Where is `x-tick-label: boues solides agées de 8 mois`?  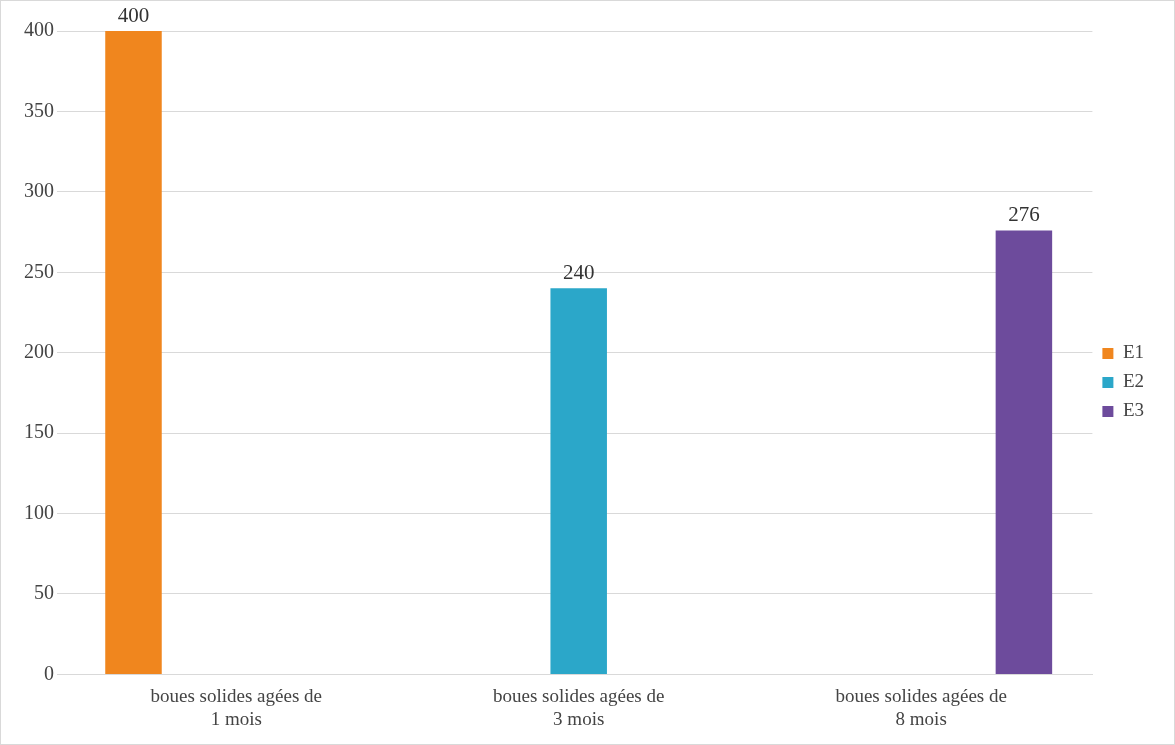
x-tick-label: boues solides agées de 8 mois is located at coordinates (921, 706).